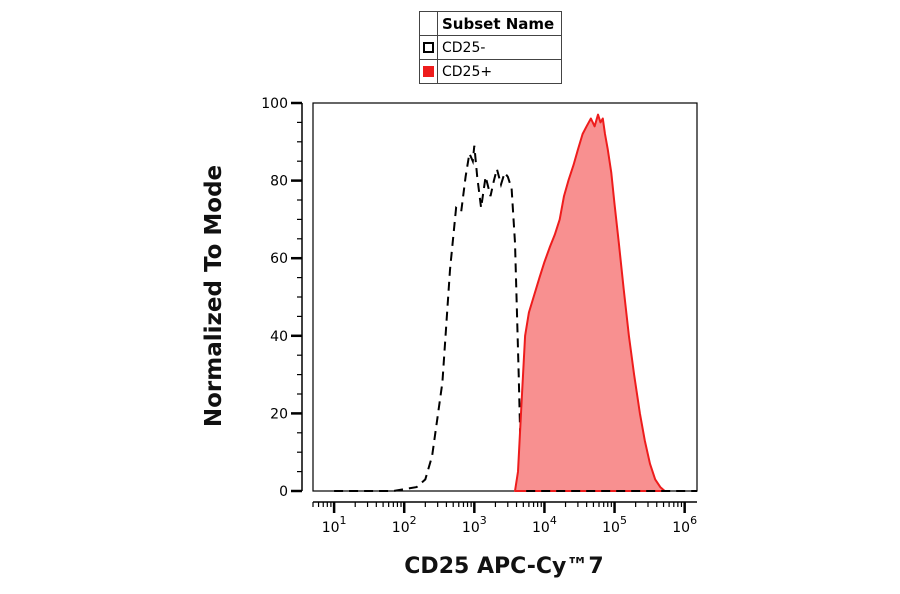 The image size is (900, 594). I want to click on y-axis-title: Normalized To Mode, so click(214, 296).